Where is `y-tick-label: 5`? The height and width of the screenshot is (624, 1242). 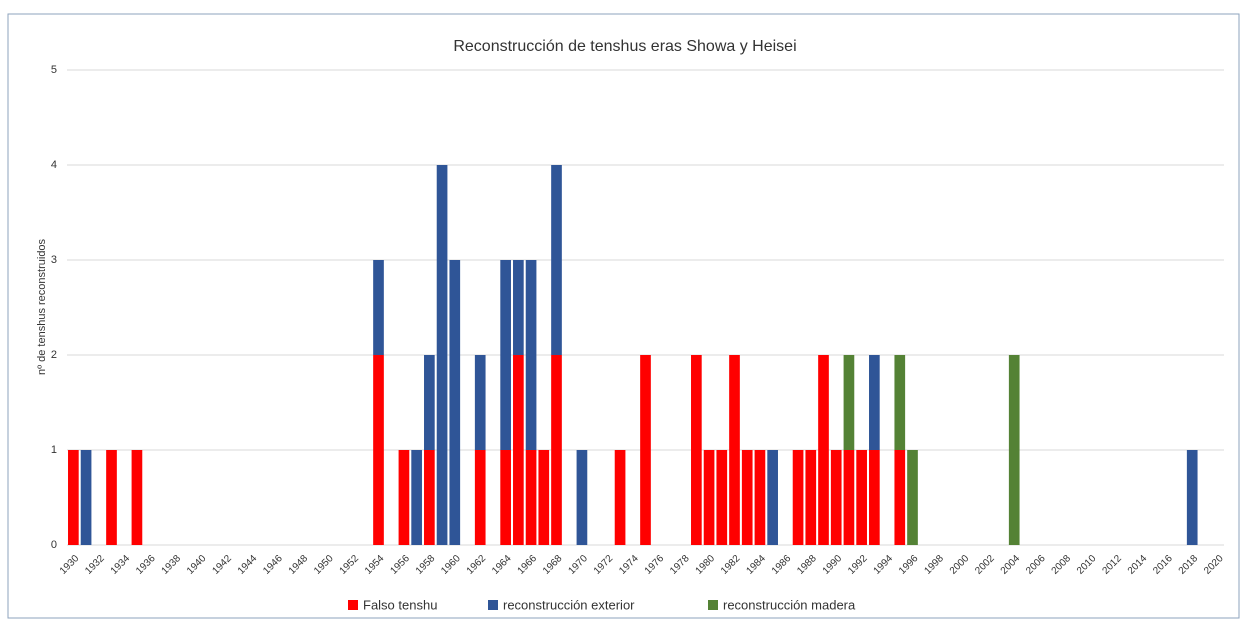
y-tick-label: 5 is located at coordinates (54, 70).